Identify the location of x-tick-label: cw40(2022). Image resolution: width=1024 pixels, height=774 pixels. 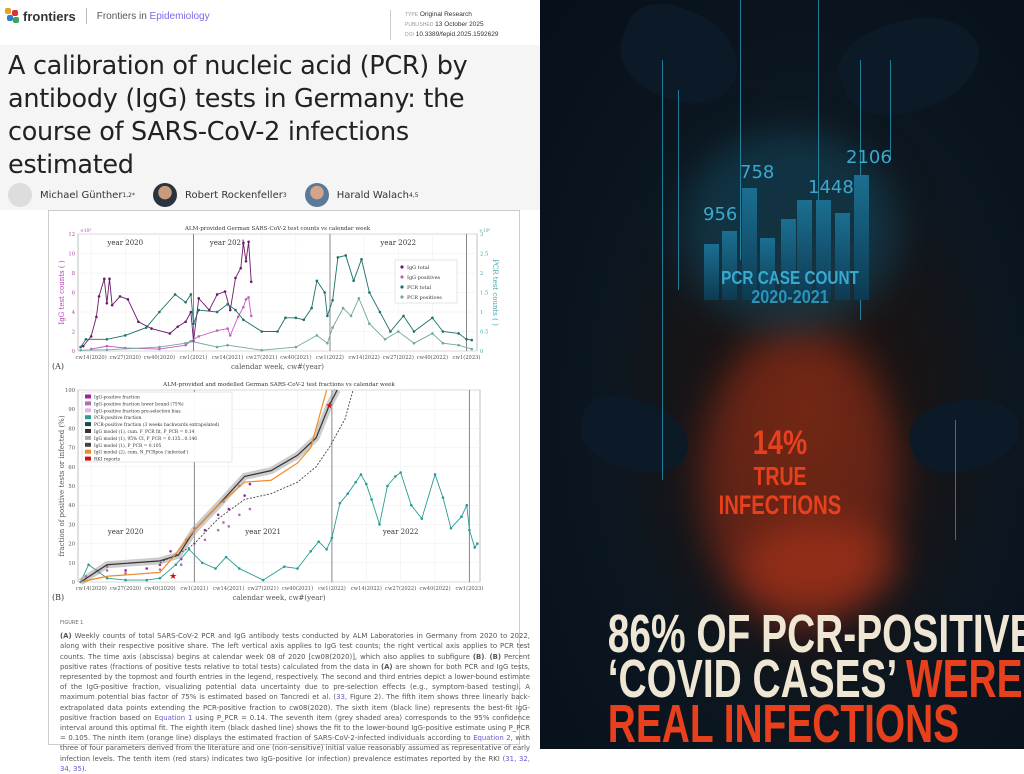
(432, 357).